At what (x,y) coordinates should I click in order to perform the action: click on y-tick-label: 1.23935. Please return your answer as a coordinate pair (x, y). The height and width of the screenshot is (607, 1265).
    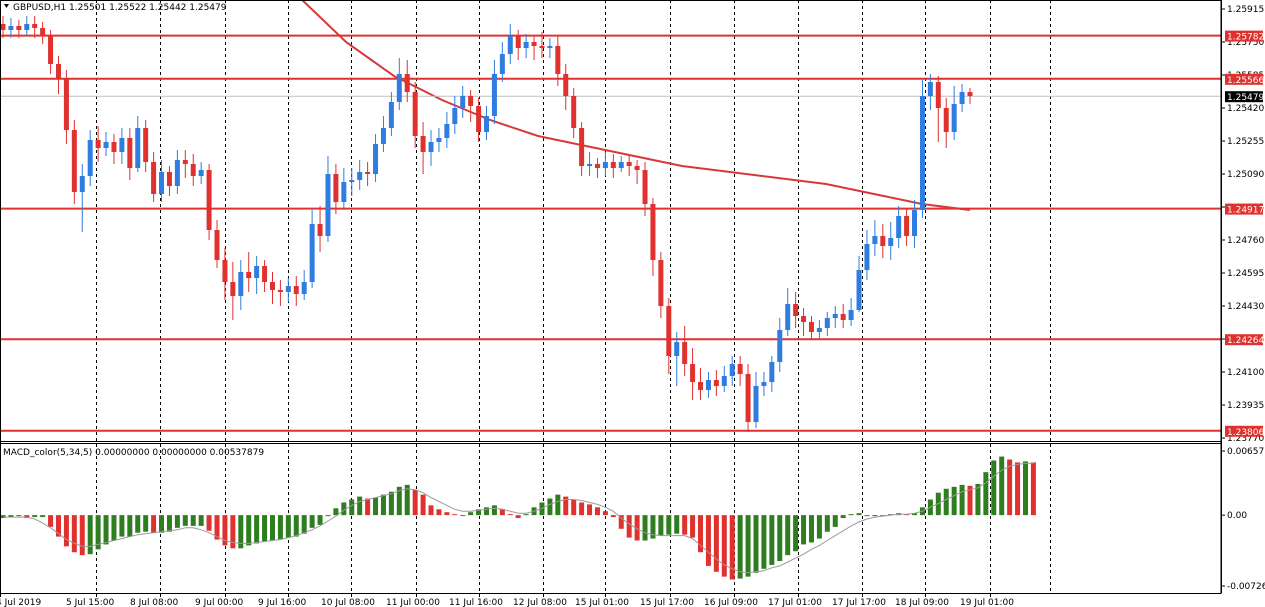
    Looking at the image, I should click on (1245, 406).